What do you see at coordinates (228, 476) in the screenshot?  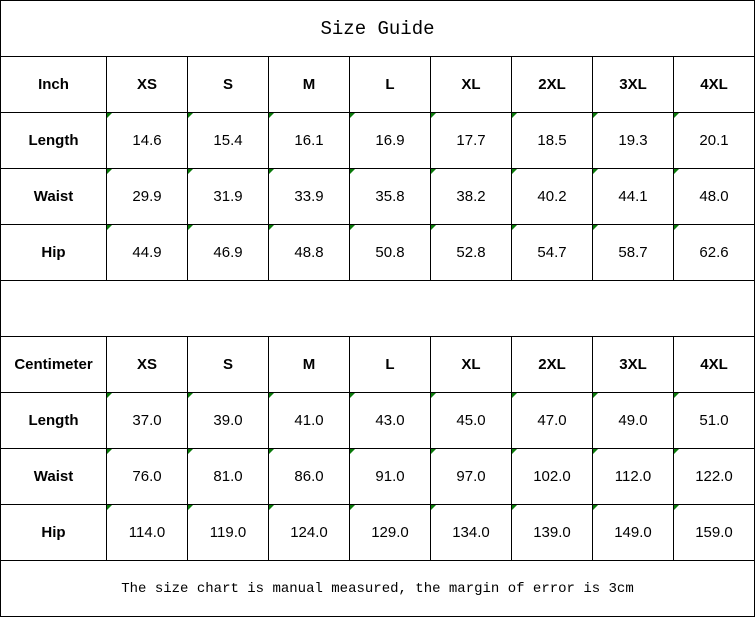 I see `measurement-cell: 81.0` at bounding box center [228, 476].